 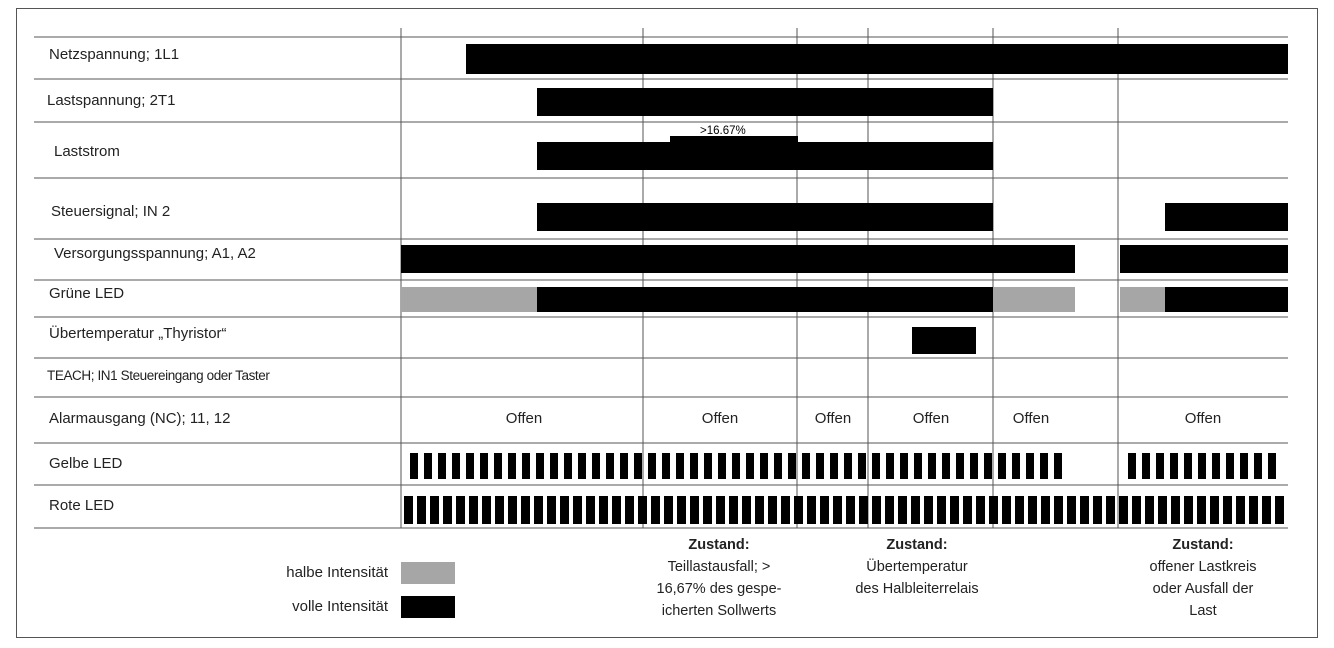 I want to click on signal-bar-versorgungsspannung, so click(x=738, y=259).